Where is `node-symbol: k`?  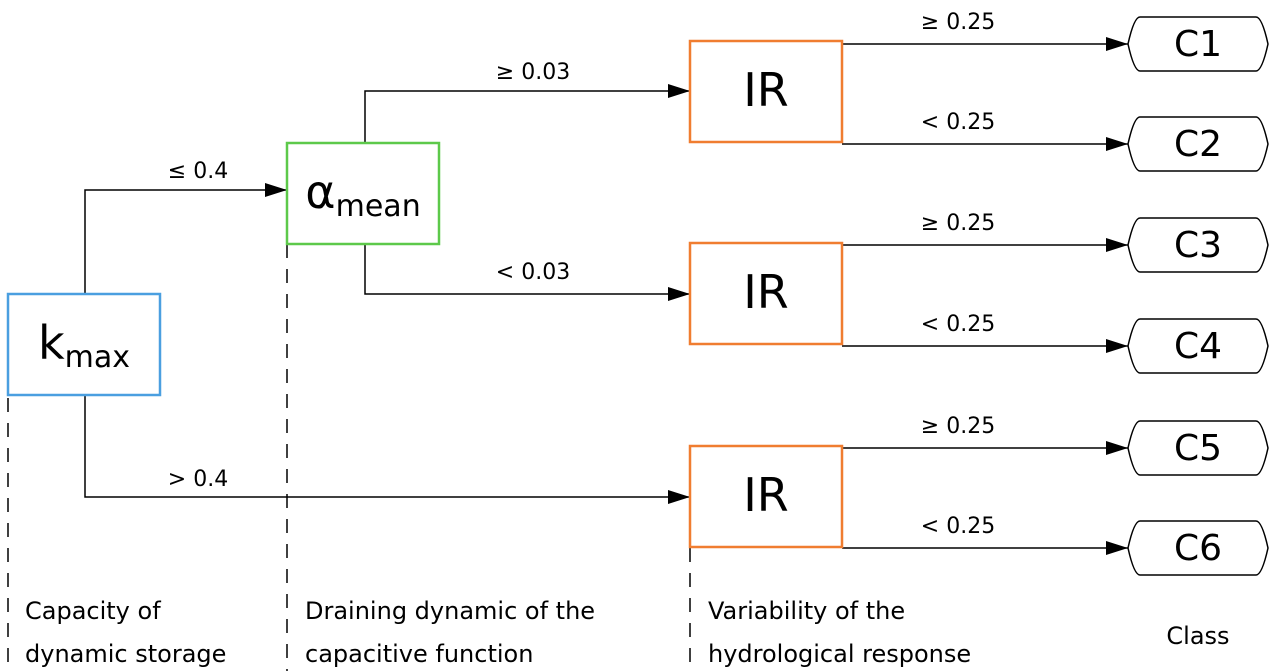
node-symbol: k is located at coordinates (51, 343).